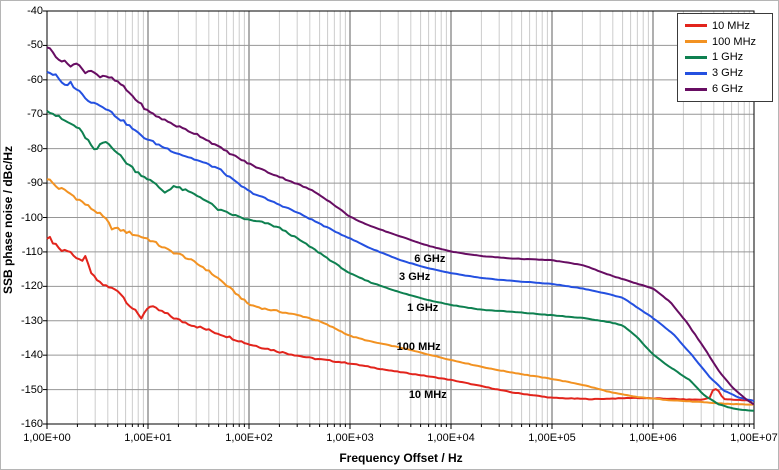 This screenshot has width=779, height=470. I want to click on legend-label: 1 GHz, so click(728, 57).